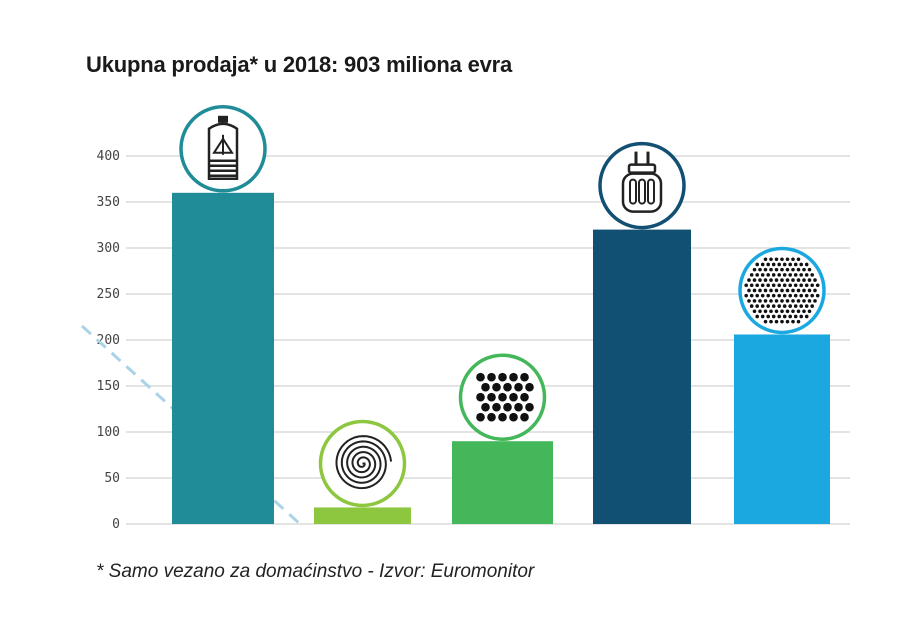 This screenshot has height=637, width=920. Describe the element at coordinates (651, 191) in the screenshot. I see `plug-vent` at that location.